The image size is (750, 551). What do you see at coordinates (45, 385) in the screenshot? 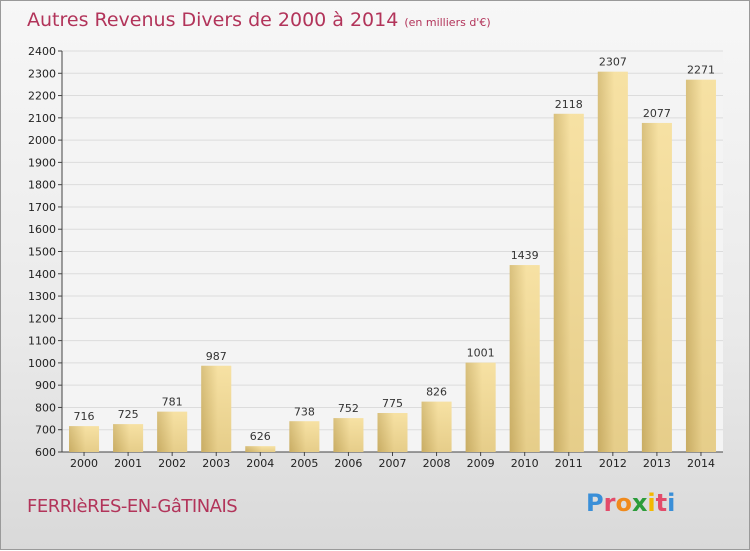
I see `y-tick-label: 900` at bounding box center [45, 385].